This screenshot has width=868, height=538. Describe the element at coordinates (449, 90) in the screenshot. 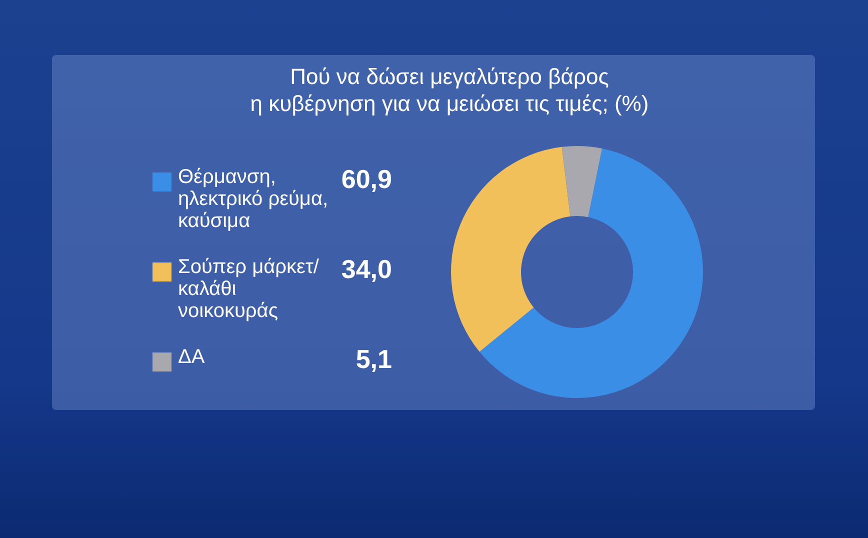

I see `chart-title: Πού να δώσει μεγαλύτερο βάρος η κυβέρνηση για να μειώσει τις τιμές; (%)` at that location.